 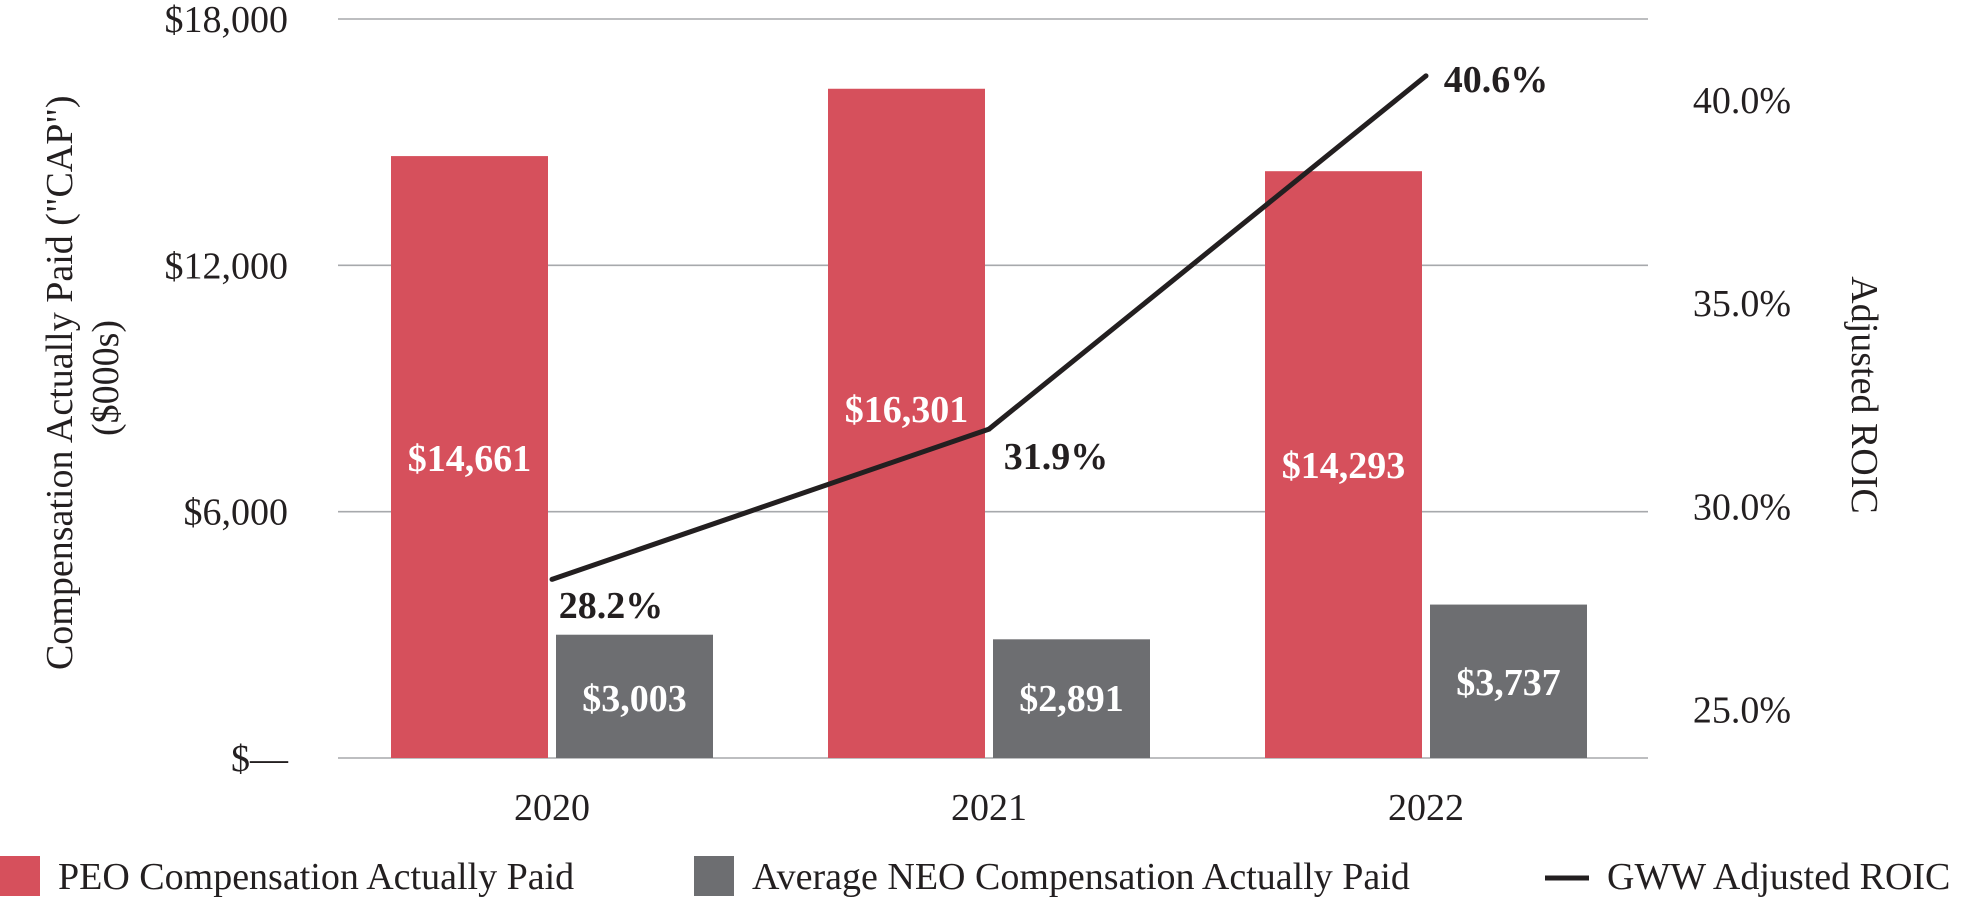 What do you see at coordinates (552, 808) in the screenshot?
I see `category-label: 2020` at bounding box center [552, 808].